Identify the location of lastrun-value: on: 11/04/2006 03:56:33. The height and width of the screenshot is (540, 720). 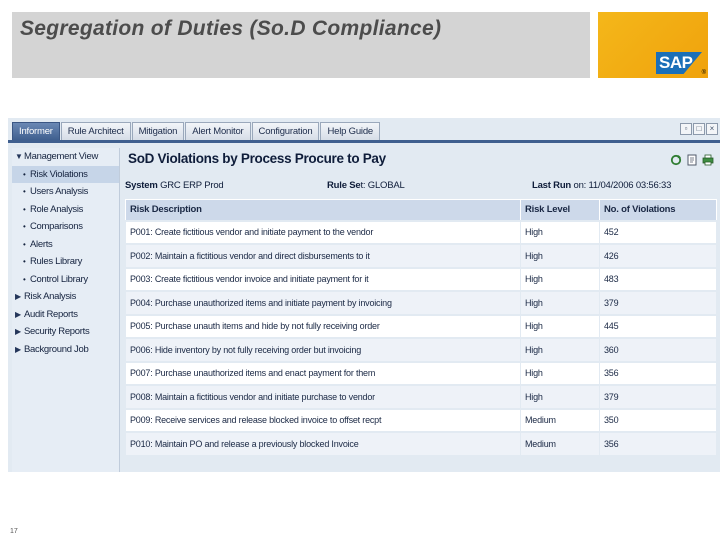
(622, 185).